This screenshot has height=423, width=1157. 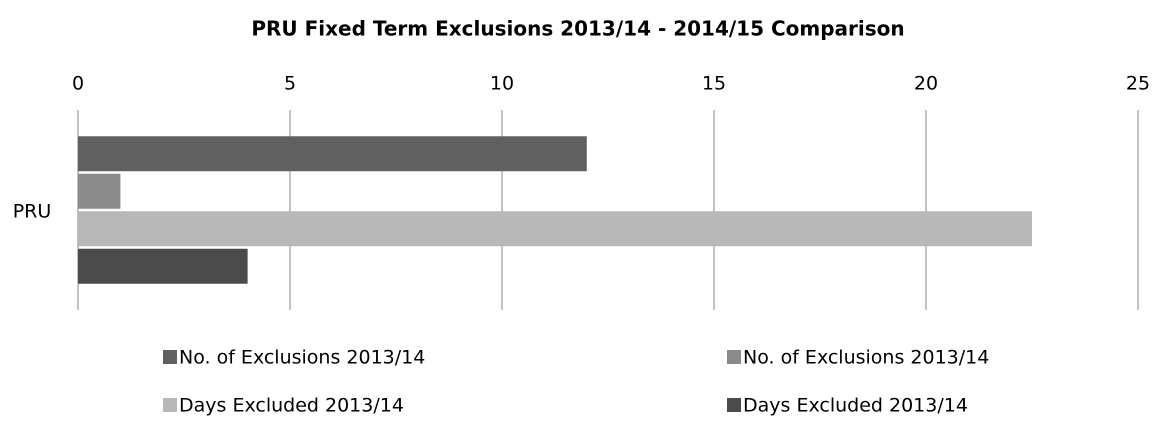 What do you see at coordinates (78, 84) in the screenshot?
I see `x-tick-label: 0` at bounding box center [78, 84].